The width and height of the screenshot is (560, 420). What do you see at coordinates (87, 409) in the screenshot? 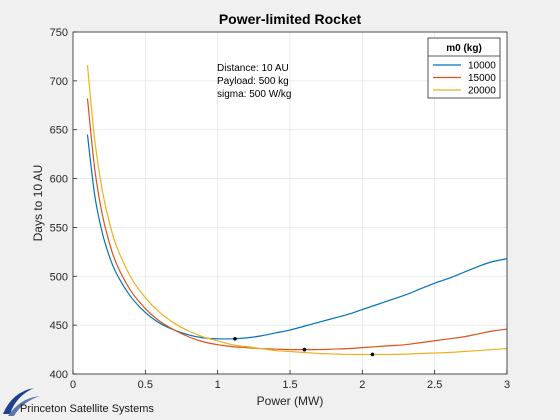
I see `company-name: Princeton Satellite Systems` at bounding box center [87, 409].